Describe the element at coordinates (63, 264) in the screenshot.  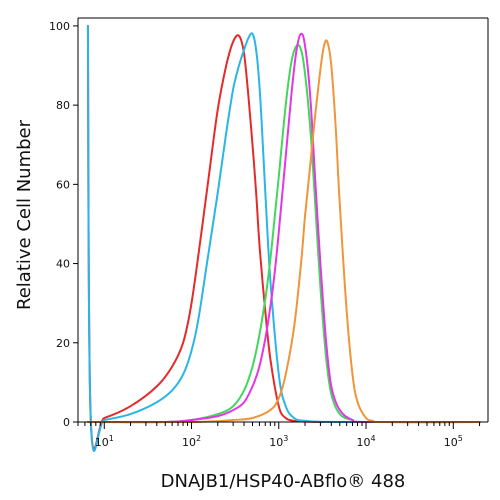
I see `y-tick-label: 40` at that location.